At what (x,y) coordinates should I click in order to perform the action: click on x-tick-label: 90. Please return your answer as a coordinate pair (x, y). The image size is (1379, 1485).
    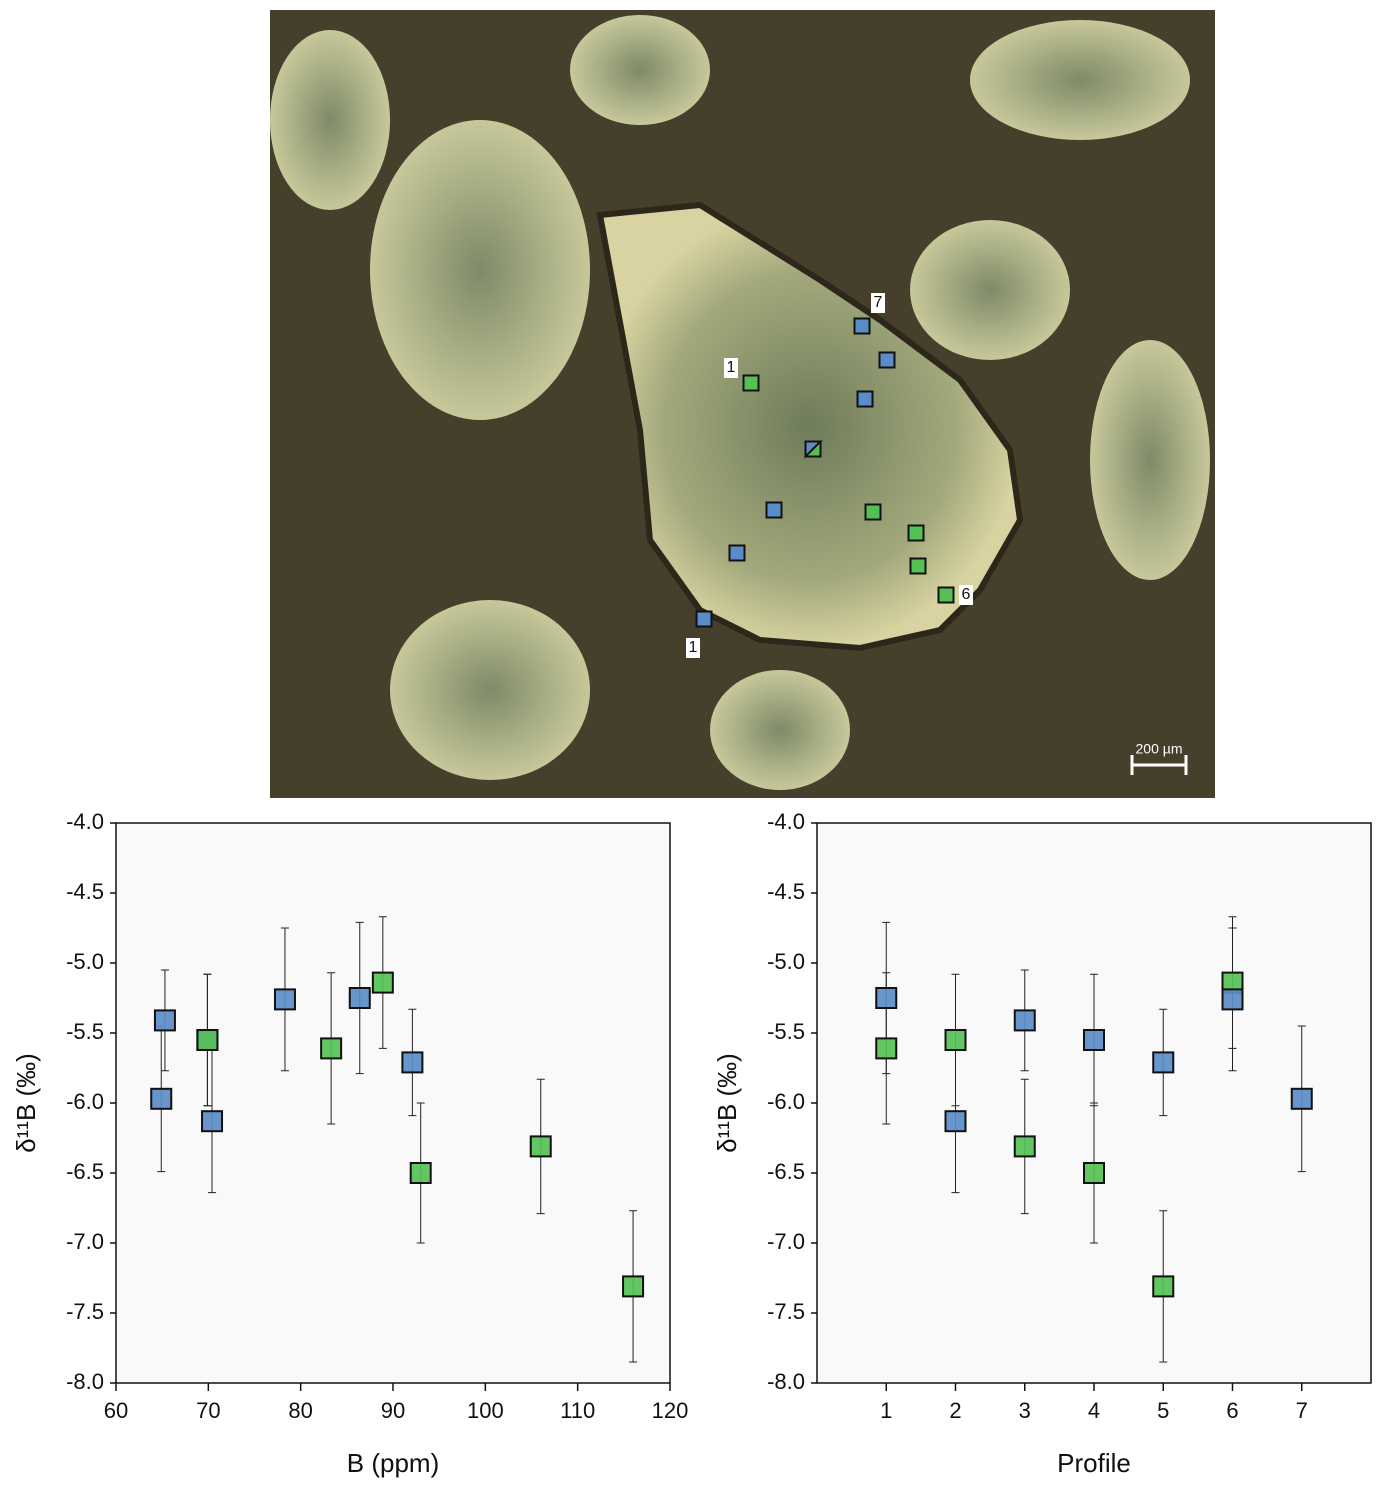
    Looking at the image, I should click on (393, 1410).